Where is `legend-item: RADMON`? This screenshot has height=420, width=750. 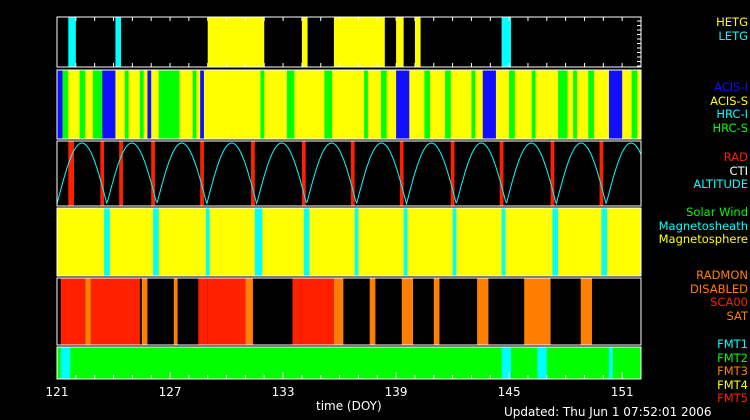
legend-item: RADMON is located at coordinates (722, 275).